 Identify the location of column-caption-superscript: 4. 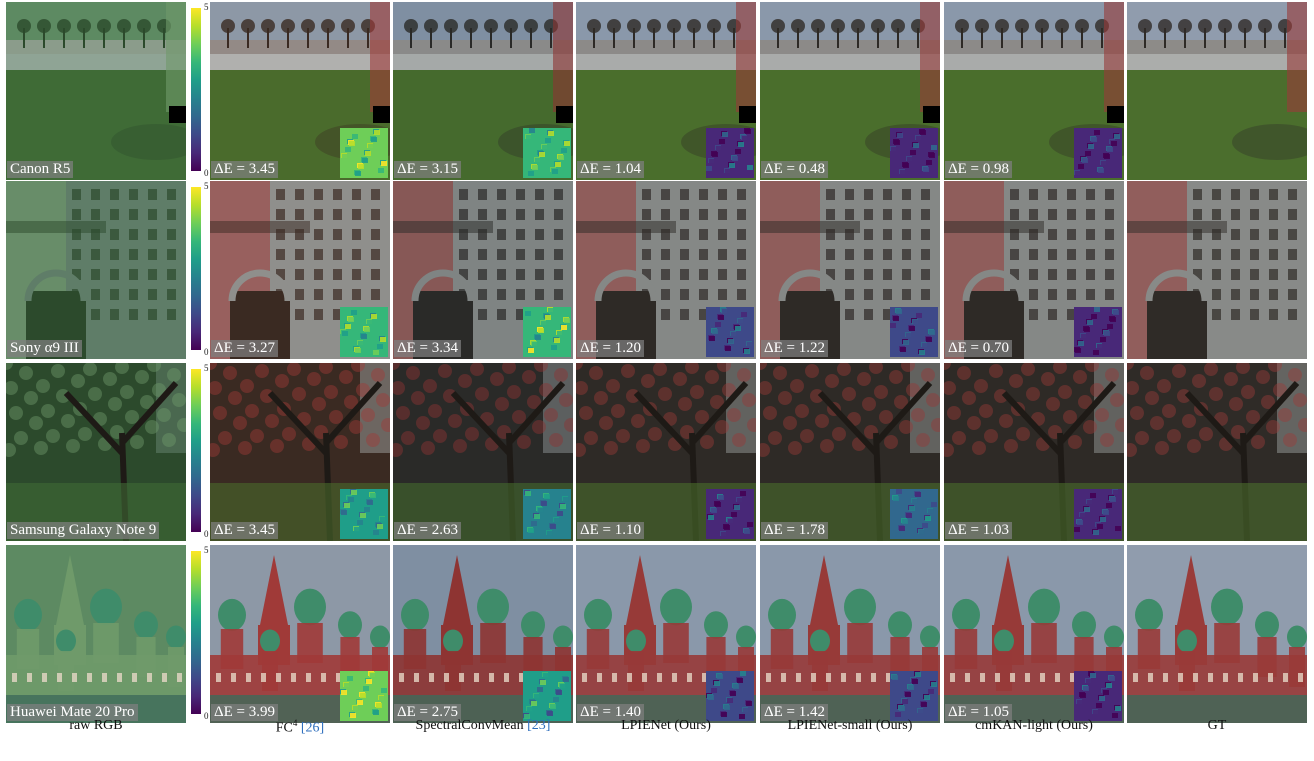
(295, 723).